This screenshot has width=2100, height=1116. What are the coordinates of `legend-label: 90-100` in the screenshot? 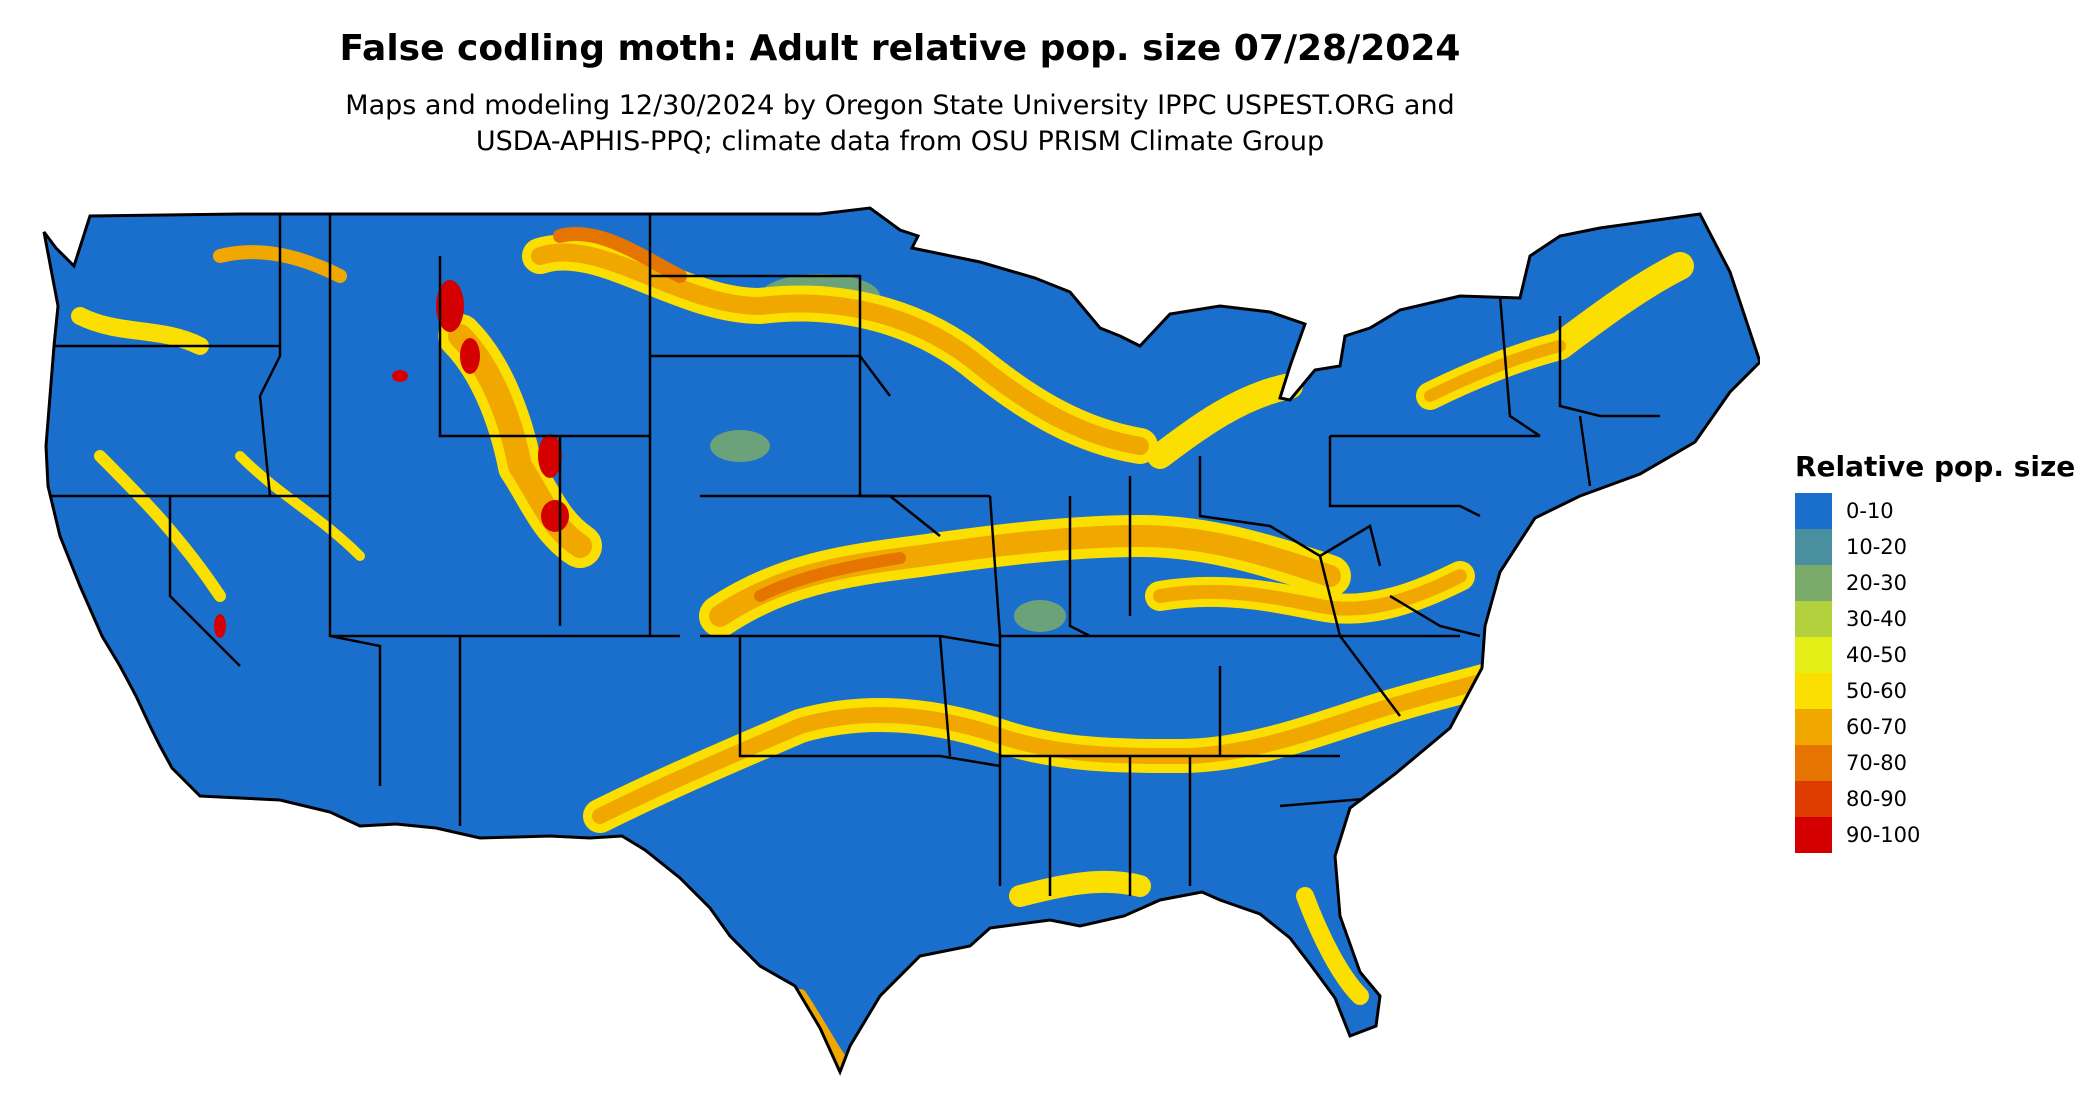 It's located at (1883, 835).